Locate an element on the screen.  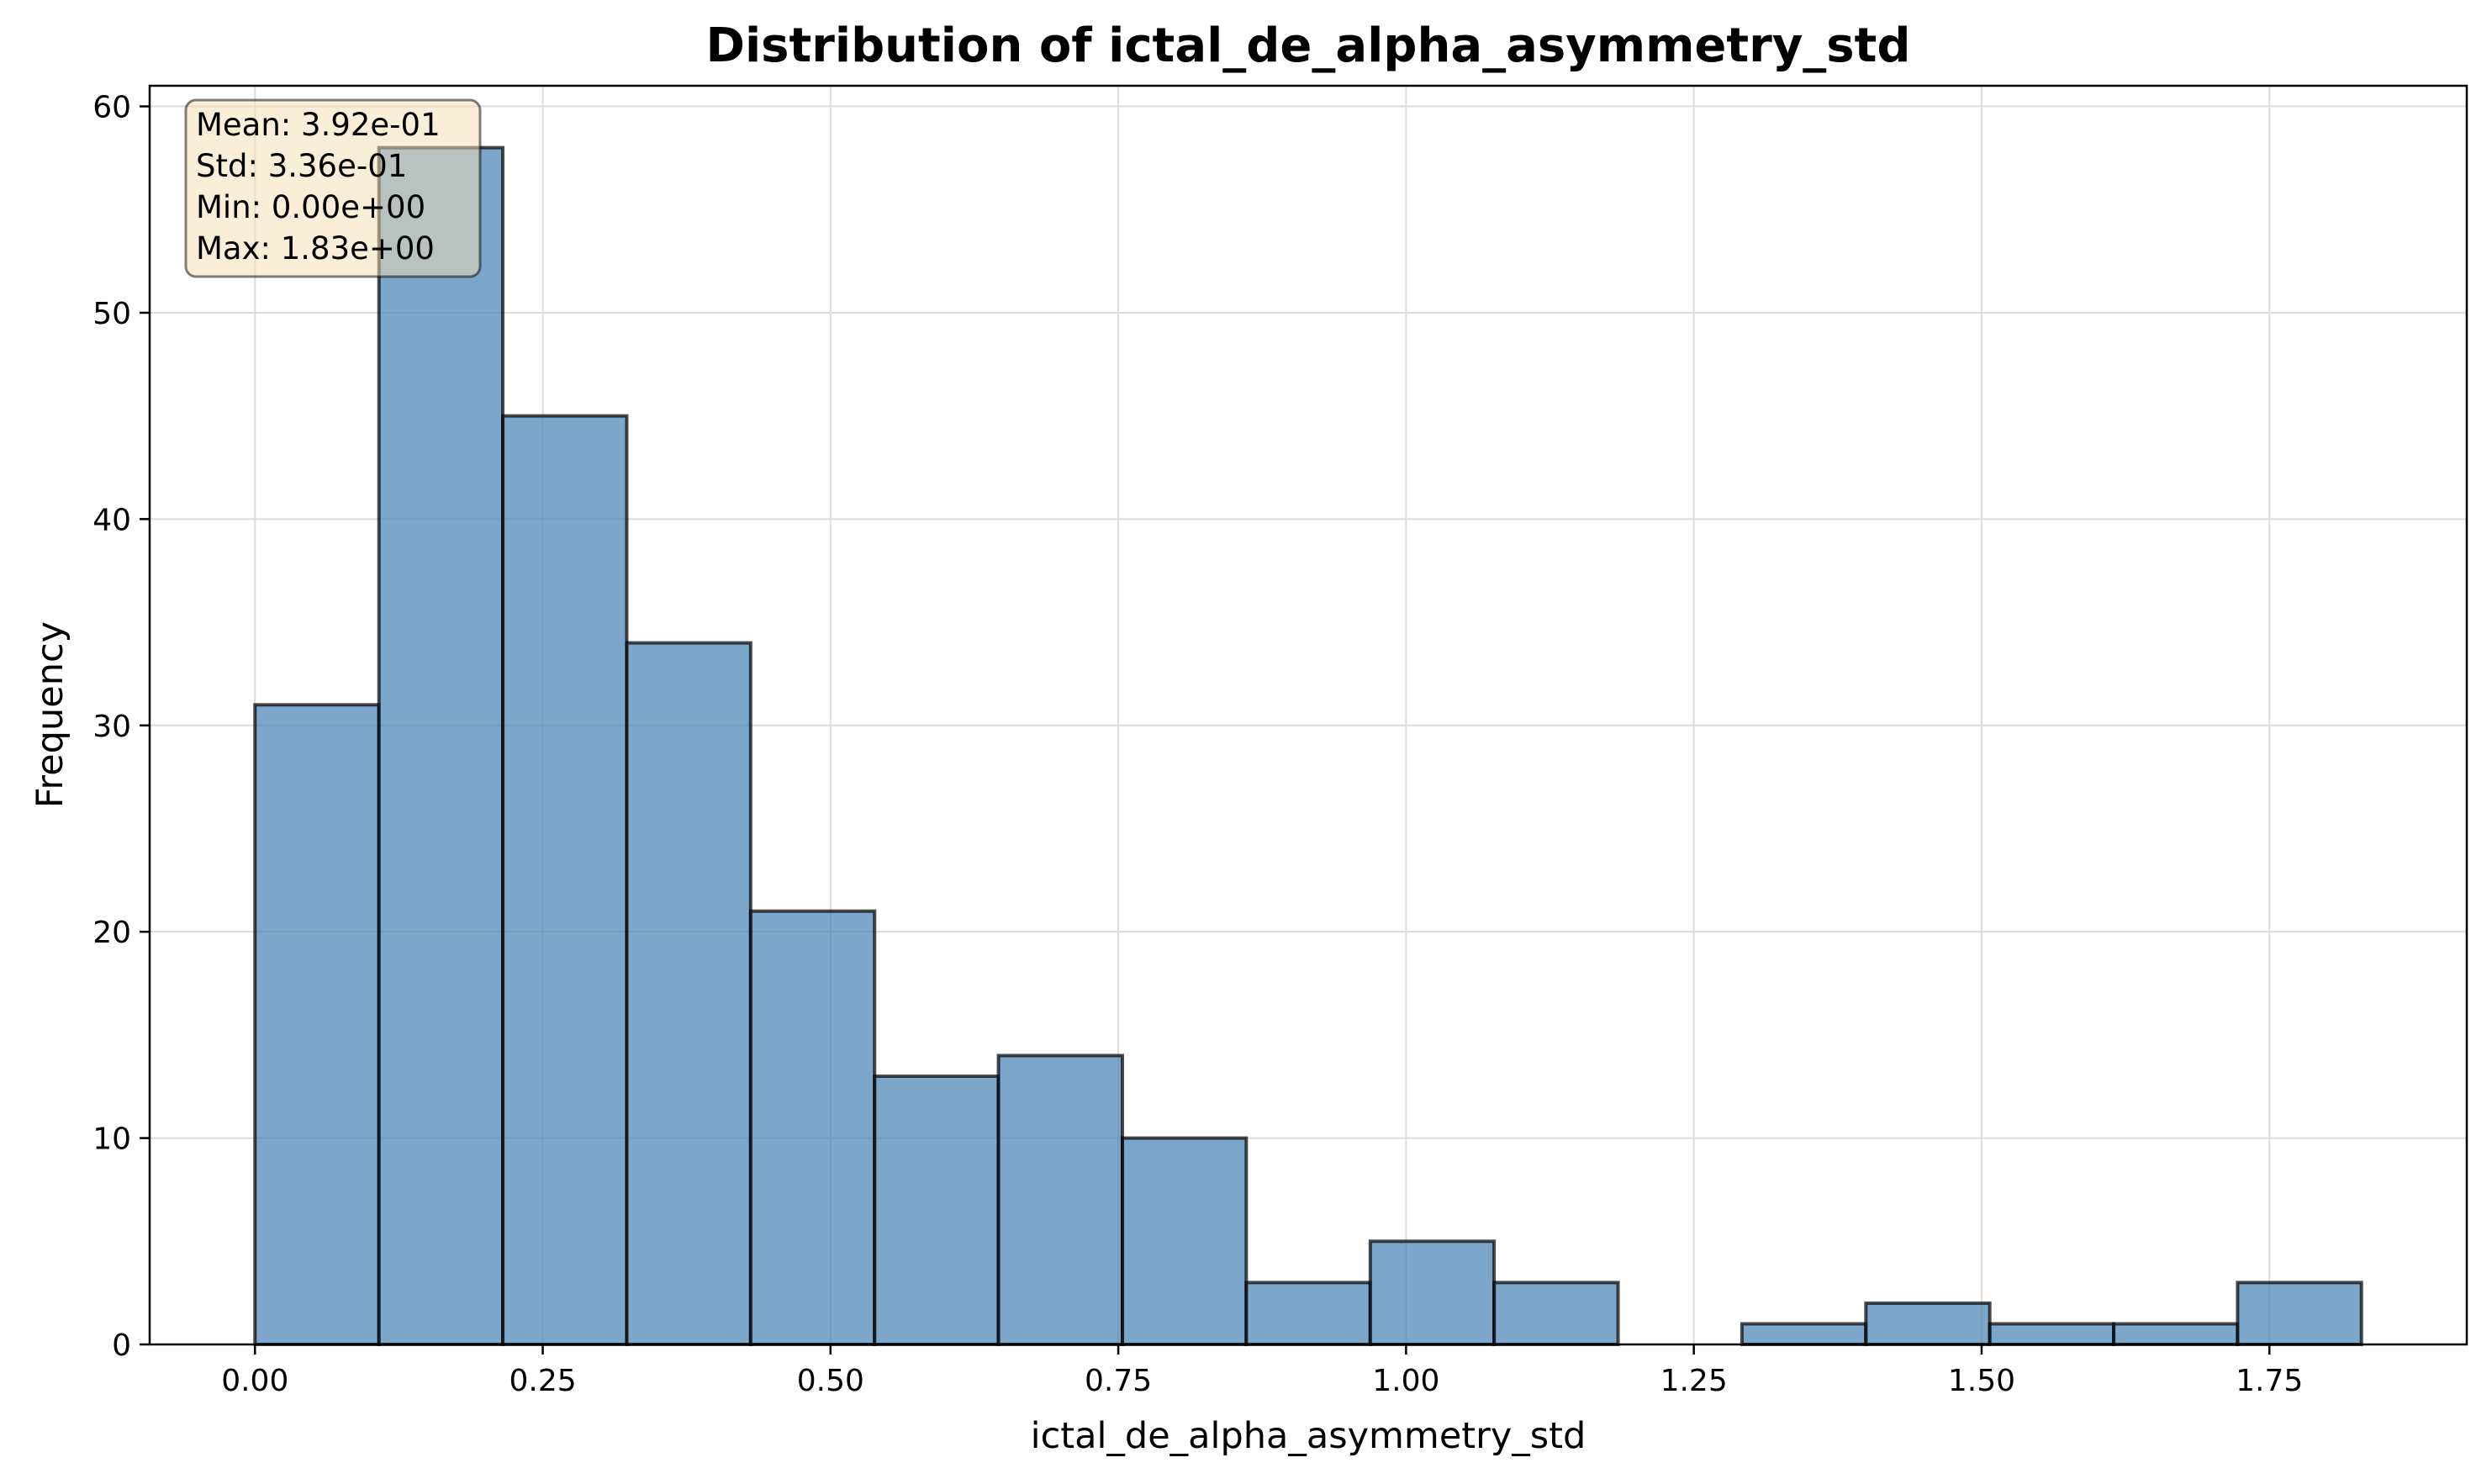
y-tick-label: 30 is located at coordinates (111, 727).